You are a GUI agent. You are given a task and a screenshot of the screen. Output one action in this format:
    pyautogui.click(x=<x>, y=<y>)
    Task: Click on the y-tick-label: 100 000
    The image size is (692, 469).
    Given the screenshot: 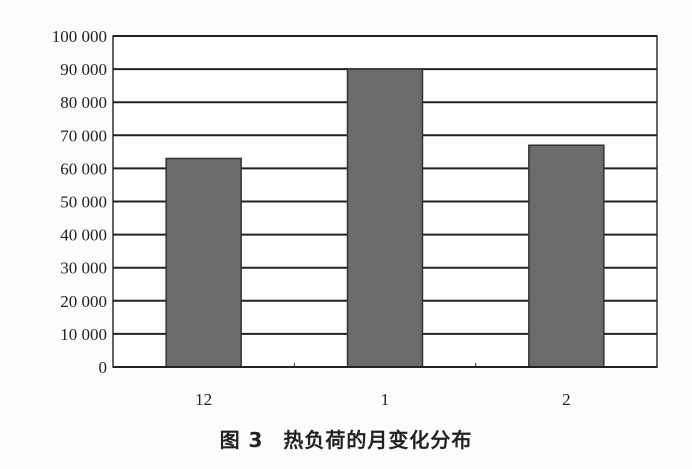 What is the action you would take?
    pyautogui.click(x=79, y=36)
    